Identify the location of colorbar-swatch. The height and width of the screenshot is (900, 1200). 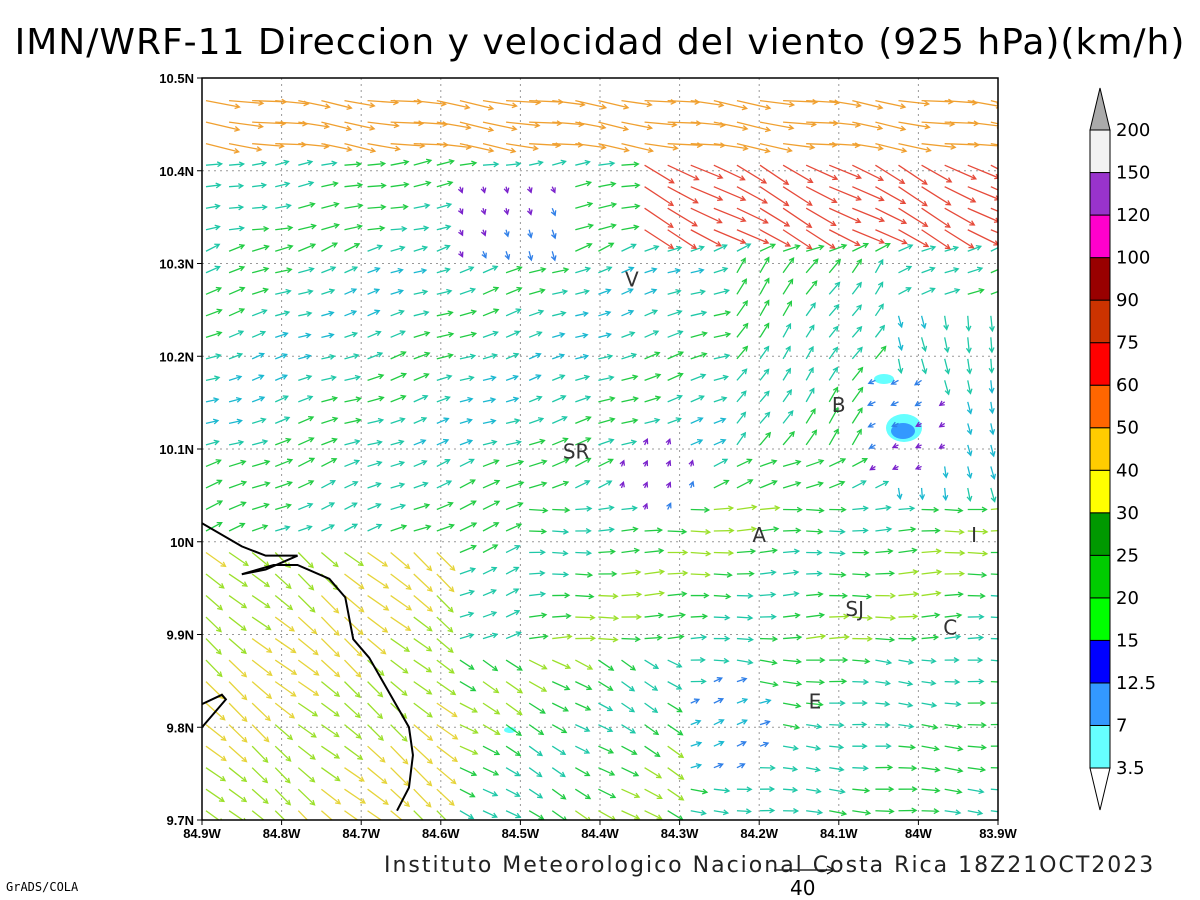
(1100, 279).